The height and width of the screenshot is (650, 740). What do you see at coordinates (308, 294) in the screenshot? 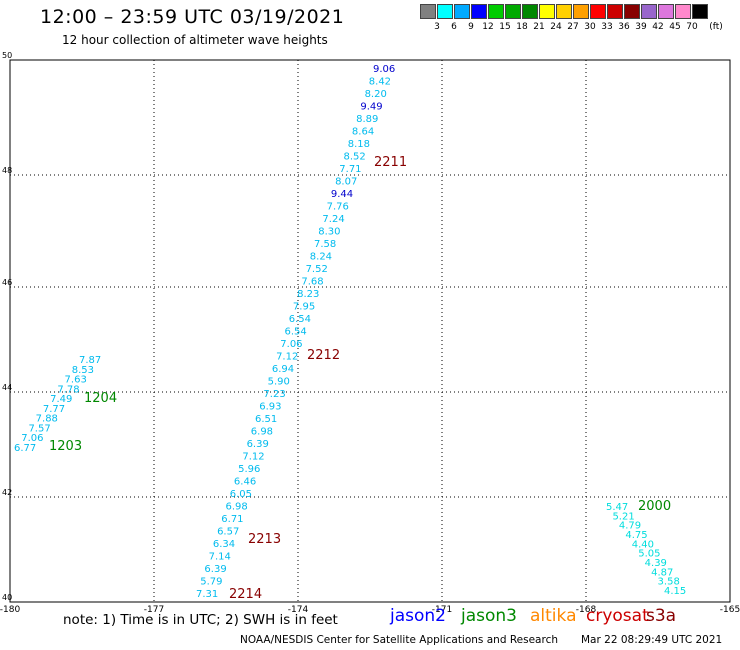
I see `wave-height-value: 8.23` at bounding box center [308, 294].